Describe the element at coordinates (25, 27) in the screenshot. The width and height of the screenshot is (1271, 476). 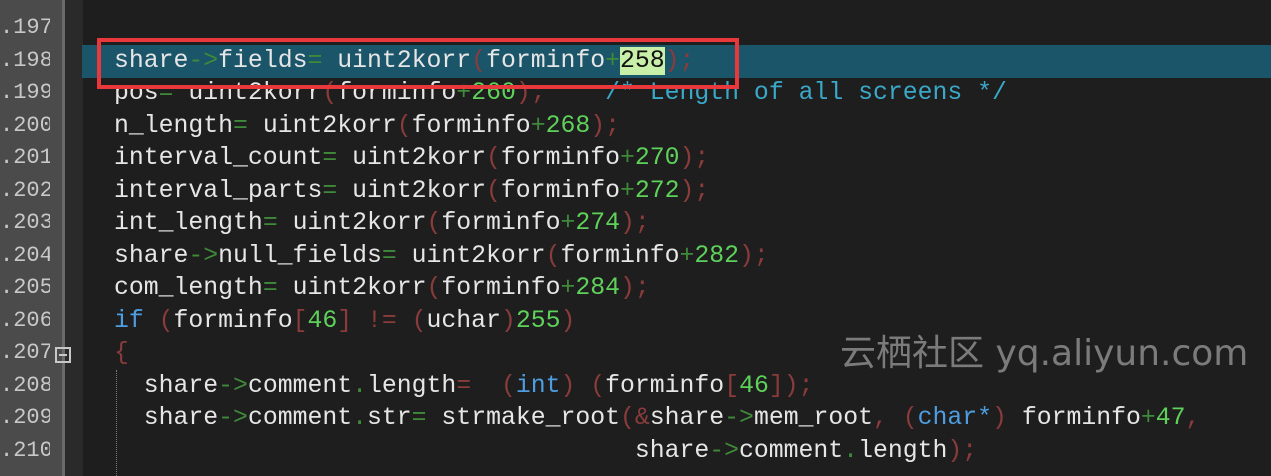
I see `line-number: .197` at that location.